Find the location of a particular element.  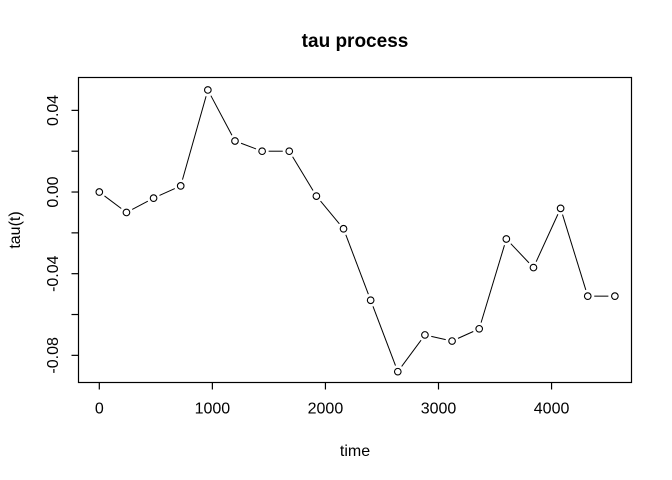

chart-title: tau process is located at coordinates (355, 41).